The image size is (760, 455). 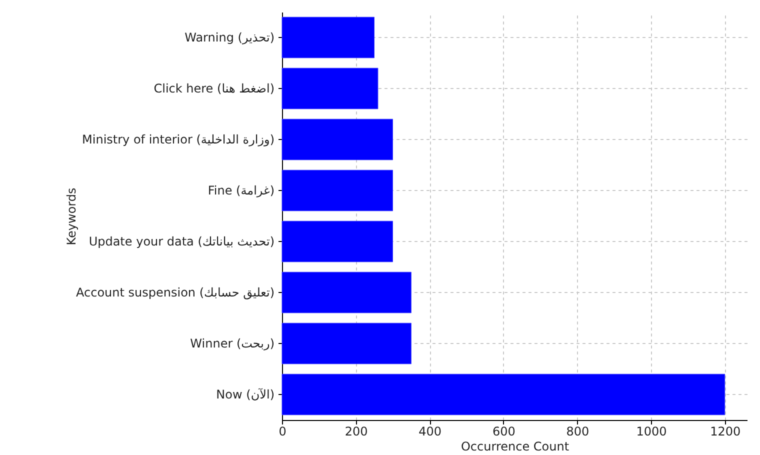 What do you see at coordinates (214, 89) in the screenshot?
I see `y-tick-label: Click here (اضغط هنا)` at bounding box center [214, 89].